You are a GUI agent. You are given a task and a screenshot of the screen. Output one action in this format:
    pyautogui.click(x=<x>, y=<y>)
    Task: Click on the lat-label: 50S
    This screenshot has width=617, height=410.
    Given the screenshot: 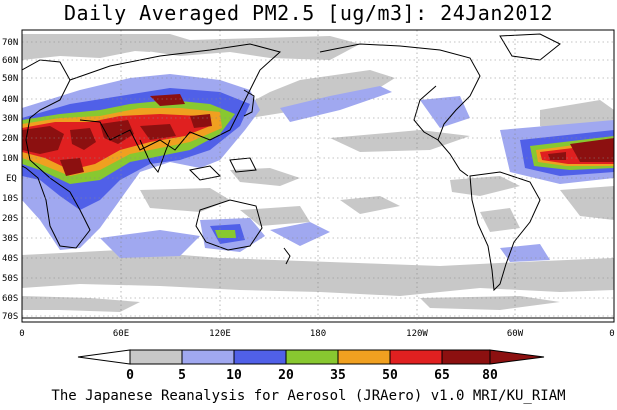 What is the action you would take?
    pyautogui.click(x=10, y=279)
    